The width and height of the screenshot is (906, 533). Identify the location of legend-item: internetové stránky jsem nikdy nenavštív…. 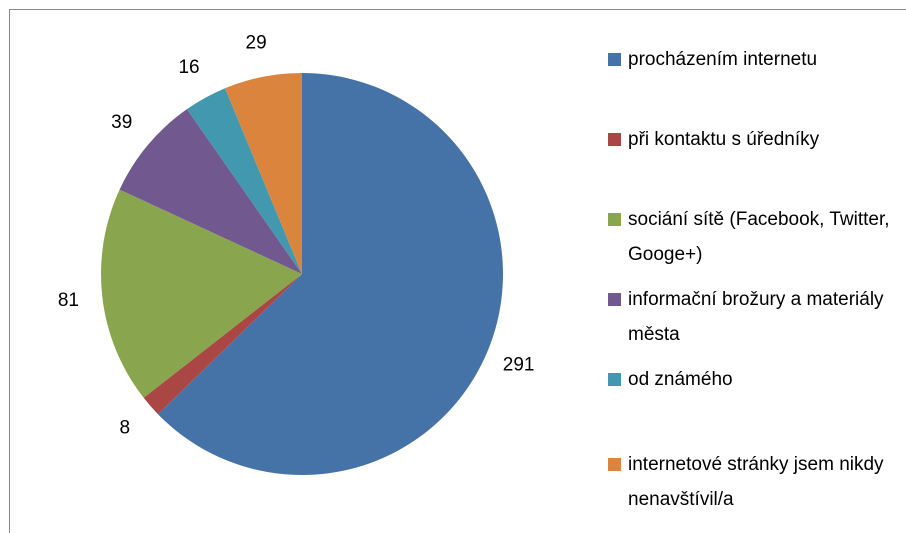
(753, 482).